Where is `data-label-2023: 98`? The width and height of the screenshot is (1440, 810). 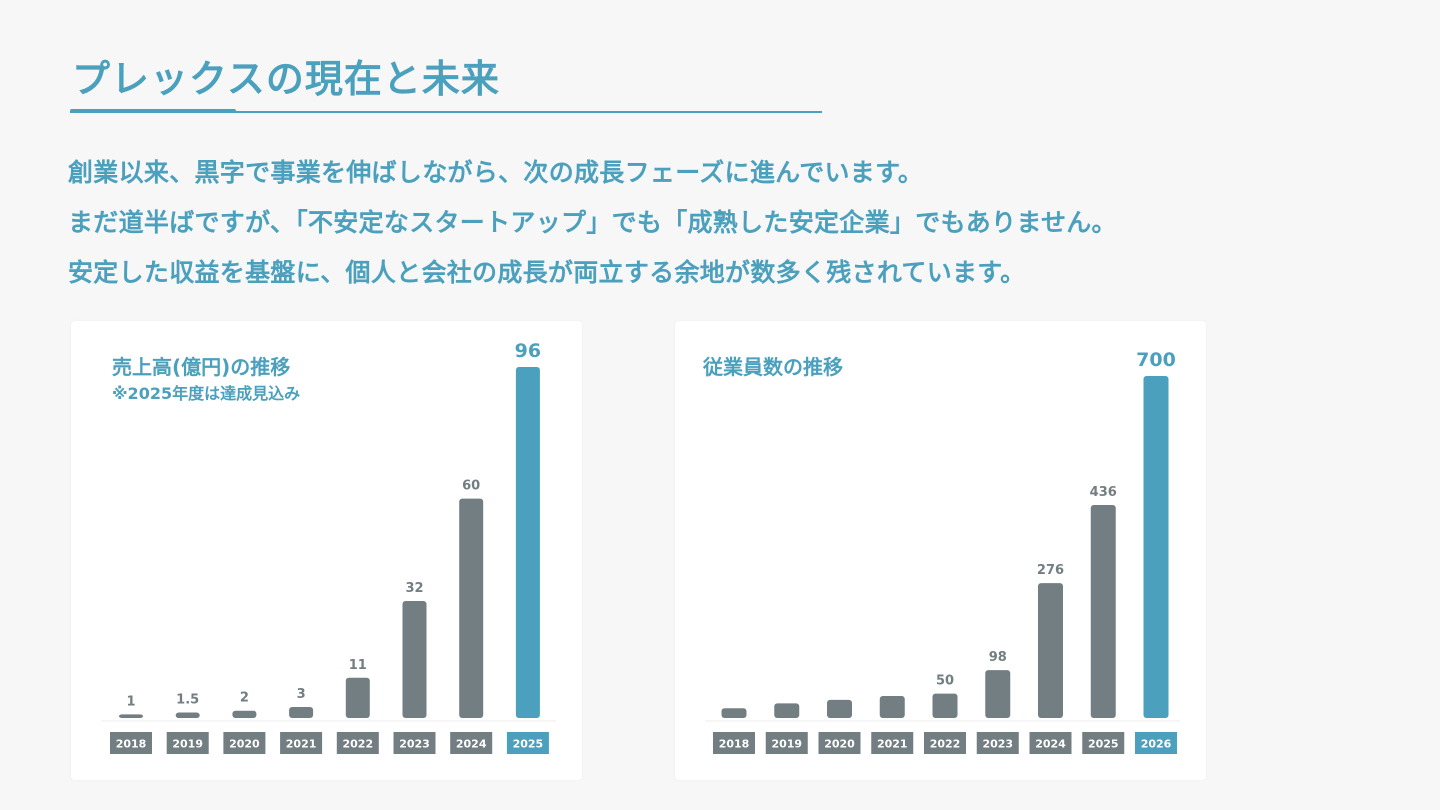
data-label-2023: 98 is located at coordinates (998, 657).